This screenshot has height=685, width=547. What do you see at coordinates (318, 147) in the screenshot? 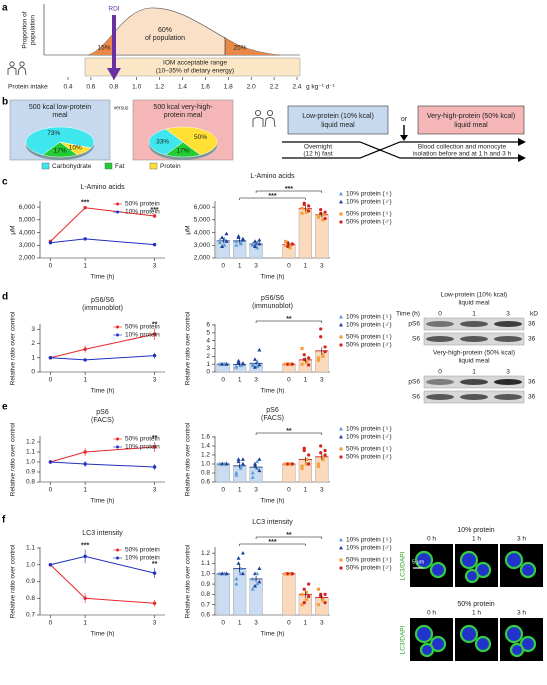
I see `protocol-label: Overnight` at bounding box center [318, 147].